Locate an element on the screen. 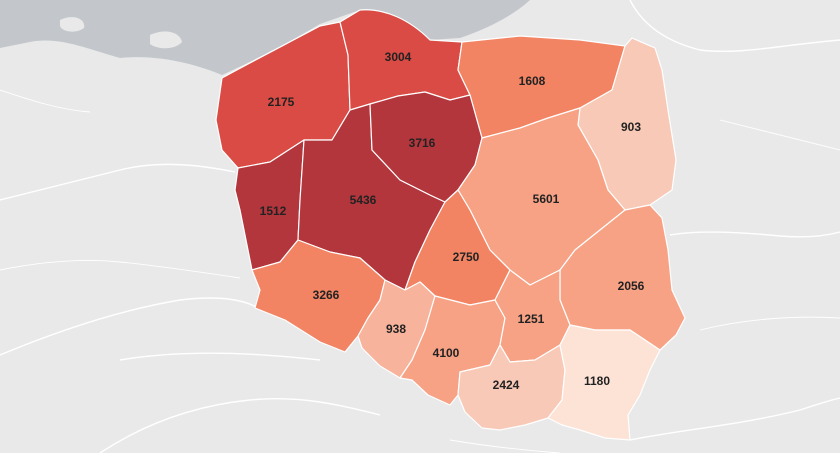 This screenshot has height=453, width=840. region-podkarpackie is located at coordinates (604, 382).